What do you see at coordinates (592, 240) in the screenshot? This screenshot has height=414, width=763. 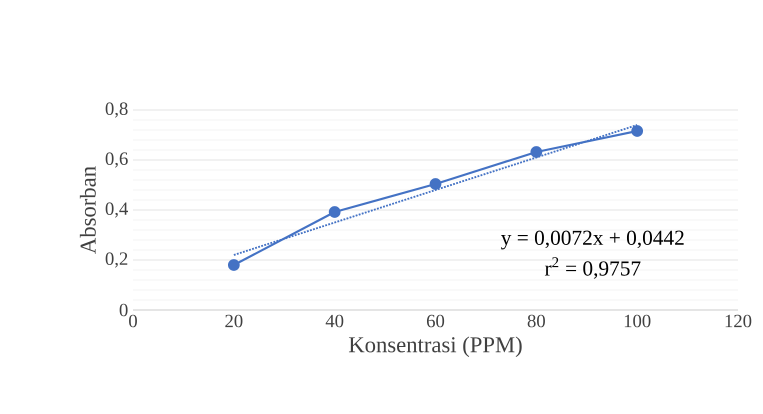 I see `annotation: y = 0,0072x + 0,0442` at bounding box center [592, 240].